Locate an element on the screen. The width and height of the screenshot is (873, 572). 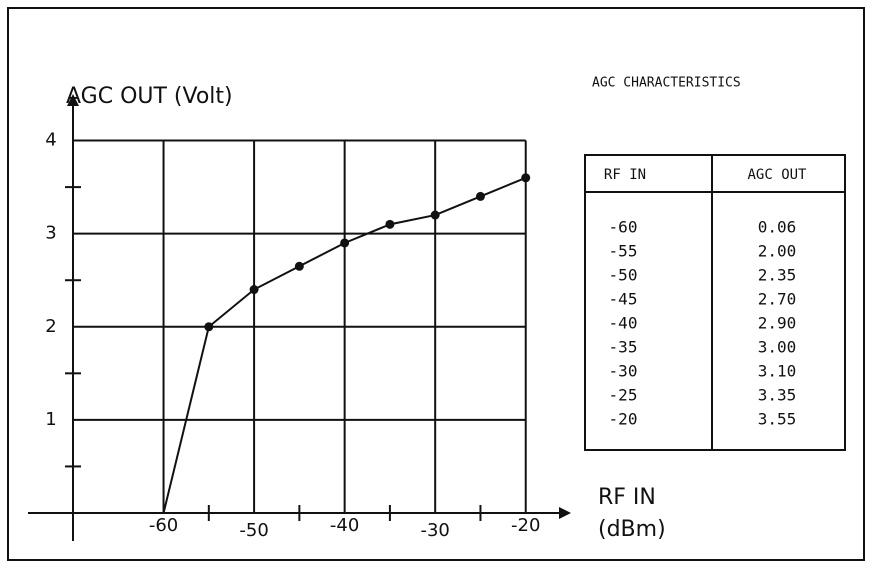
x-axis-arrow is located at coordinates (565, 513).